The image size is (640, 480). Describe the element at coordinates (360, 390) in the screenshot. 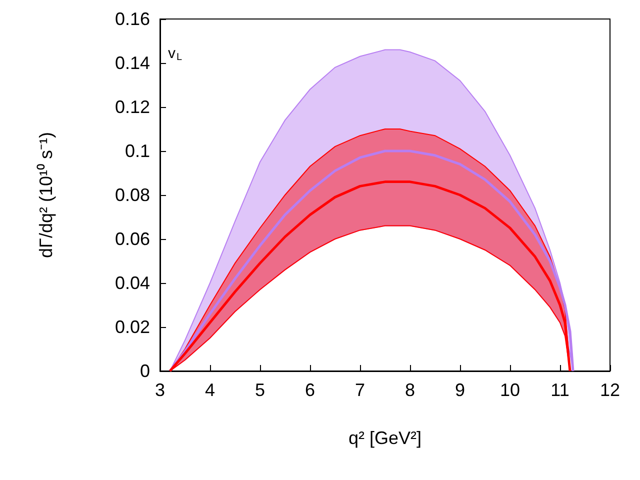

I see `x-tick-label: 7` at that location.